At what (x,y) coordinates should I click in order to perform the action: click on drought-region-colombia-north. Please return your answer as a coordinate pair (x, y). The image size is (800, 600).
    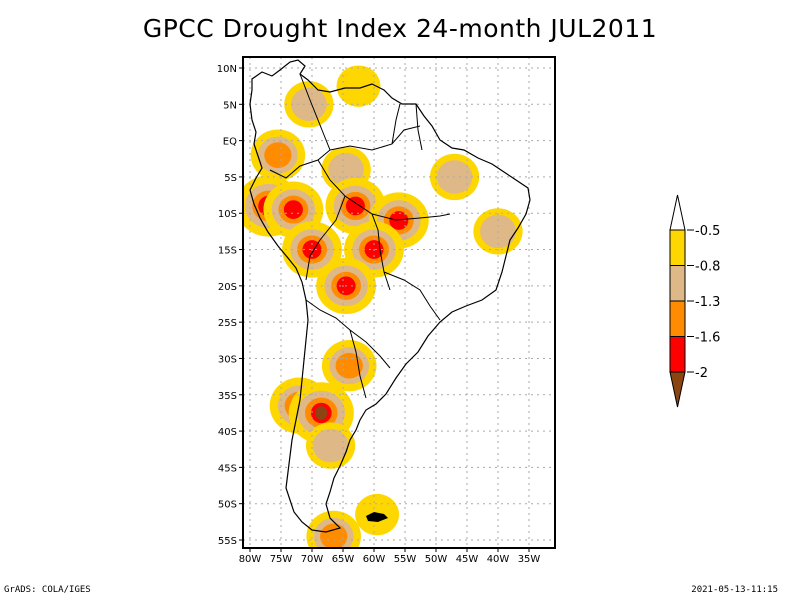
    Looking at the image, I should click on (309, 104).